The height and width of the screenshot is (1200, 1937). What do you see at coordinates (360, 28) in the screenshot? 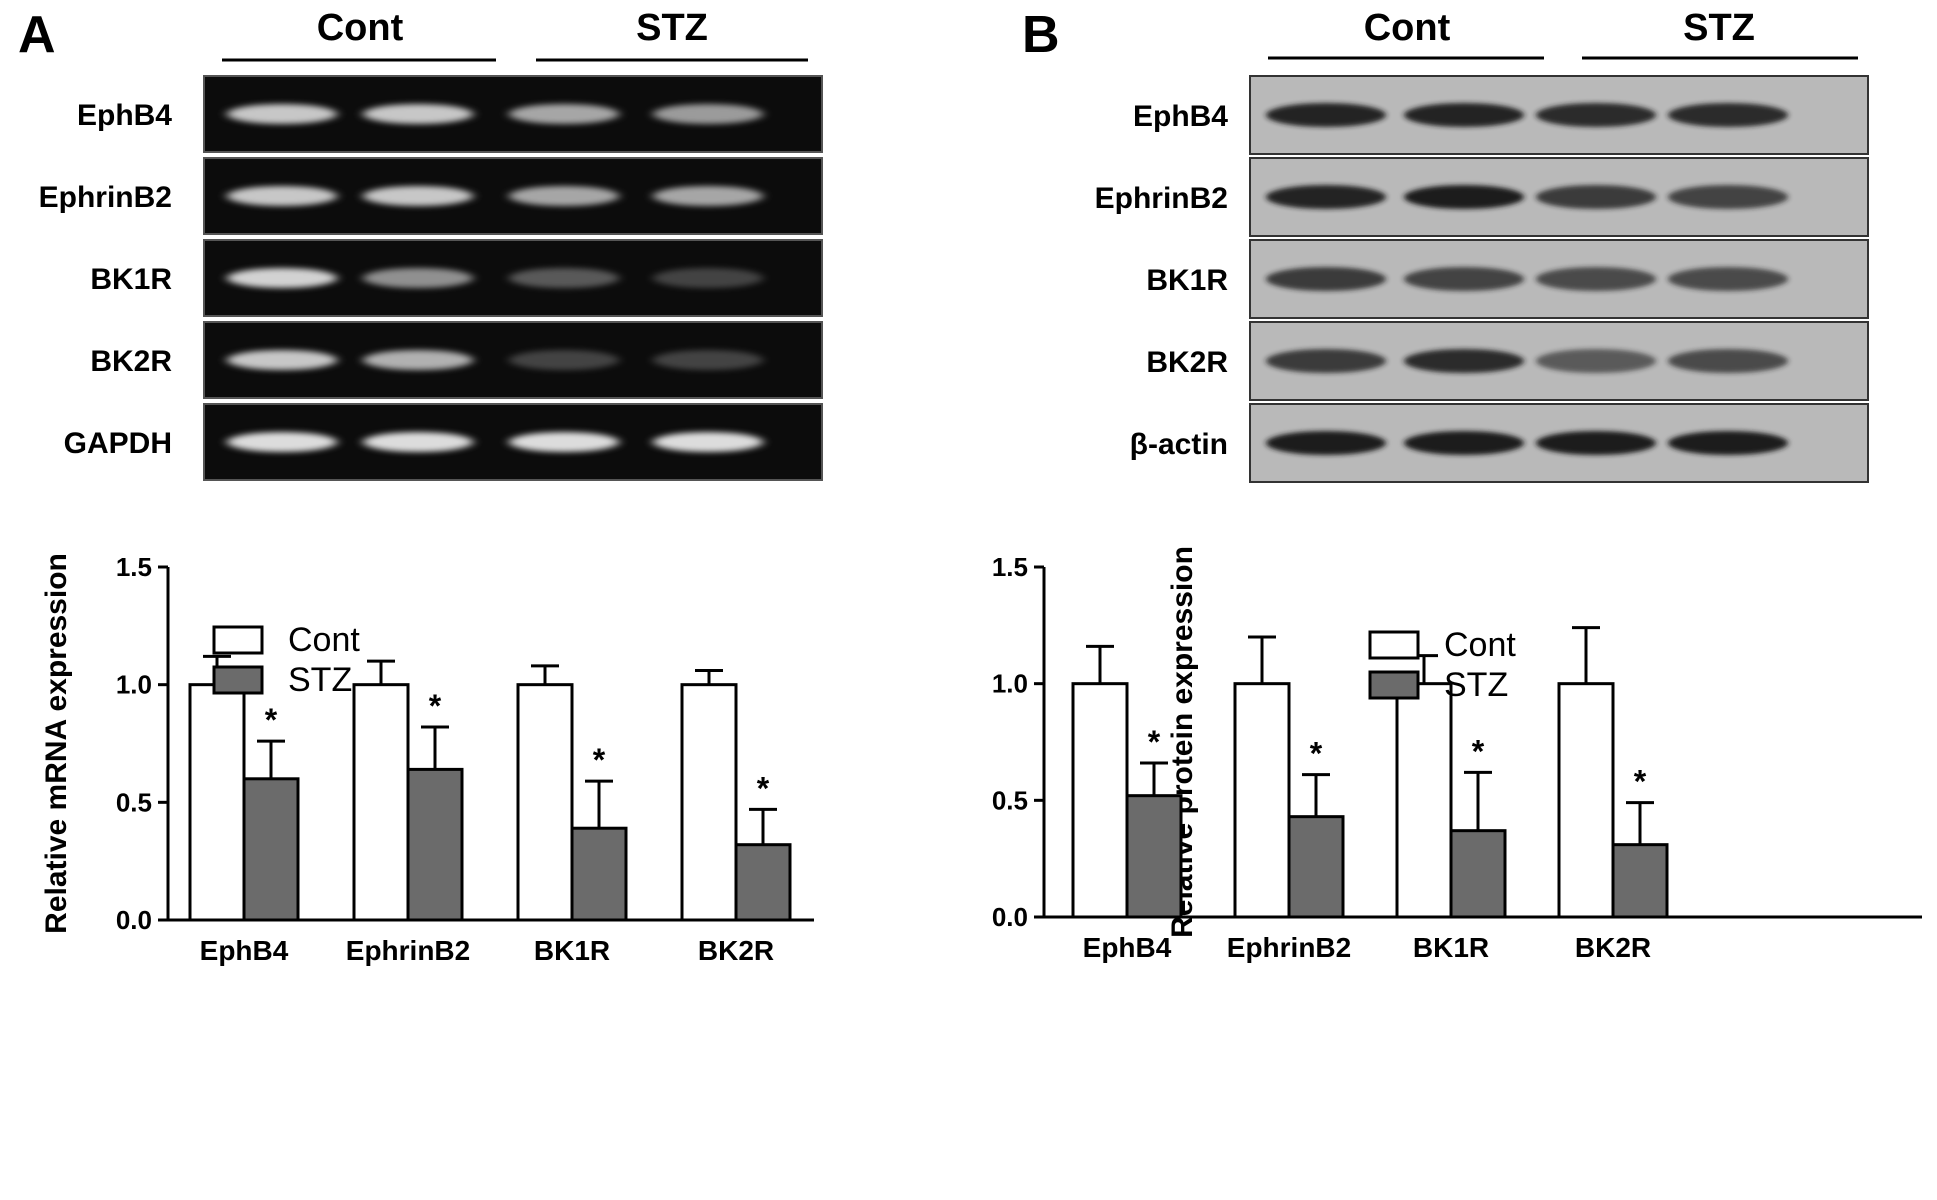
I see `panel-a-group-cont: Cont` at bounding box center [360, 28].